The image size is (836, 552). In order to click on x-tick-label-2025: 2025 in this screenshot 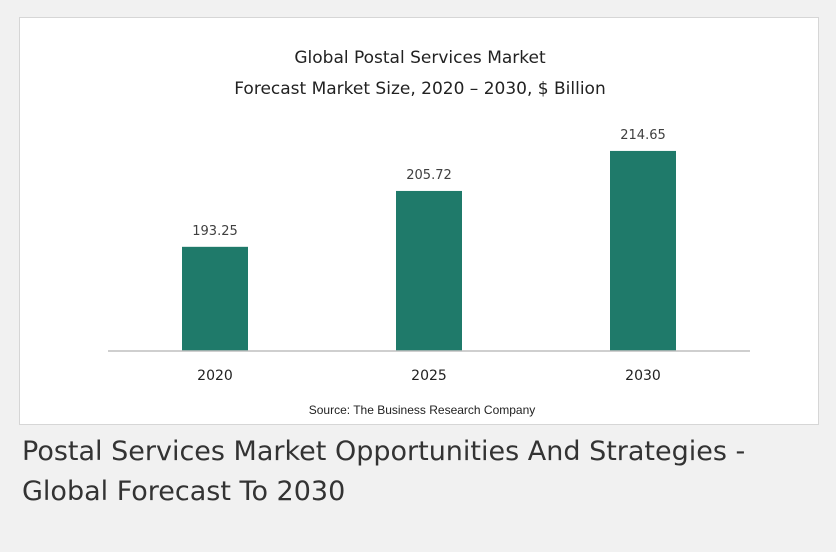, I will do `click(429, 376)`.